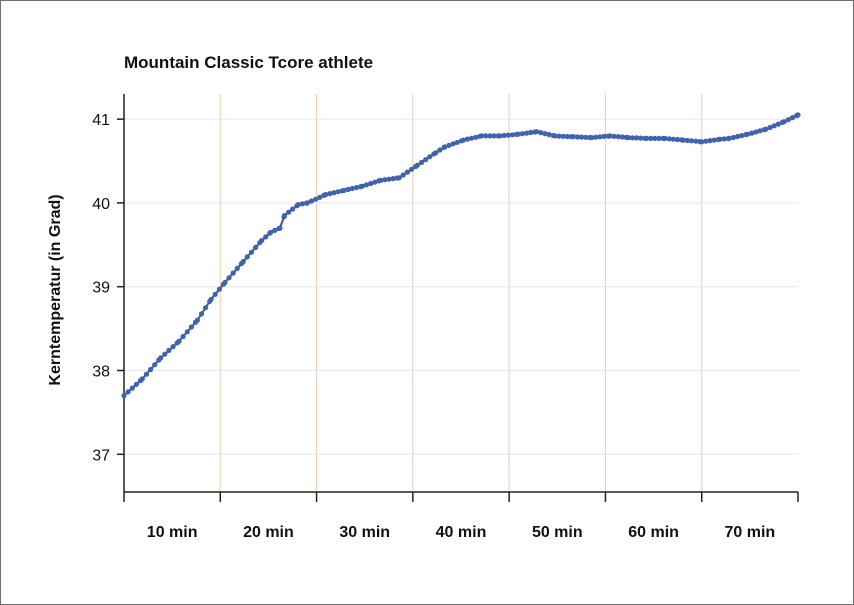  I want to click on y-axis-ticks: 37 38 39 40 41, so click(108, 288).